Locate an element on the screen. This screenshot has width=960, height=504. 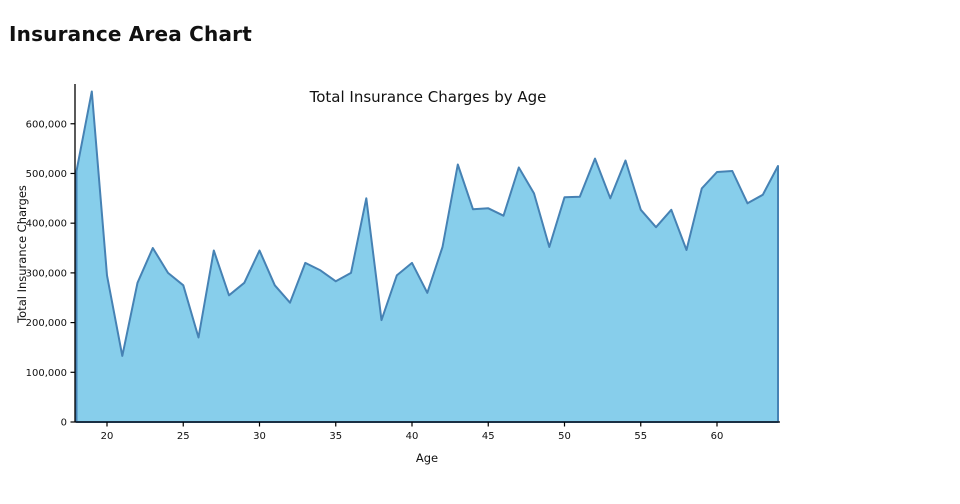
x-tick-label: 55 is located at coordinates (640, 436).